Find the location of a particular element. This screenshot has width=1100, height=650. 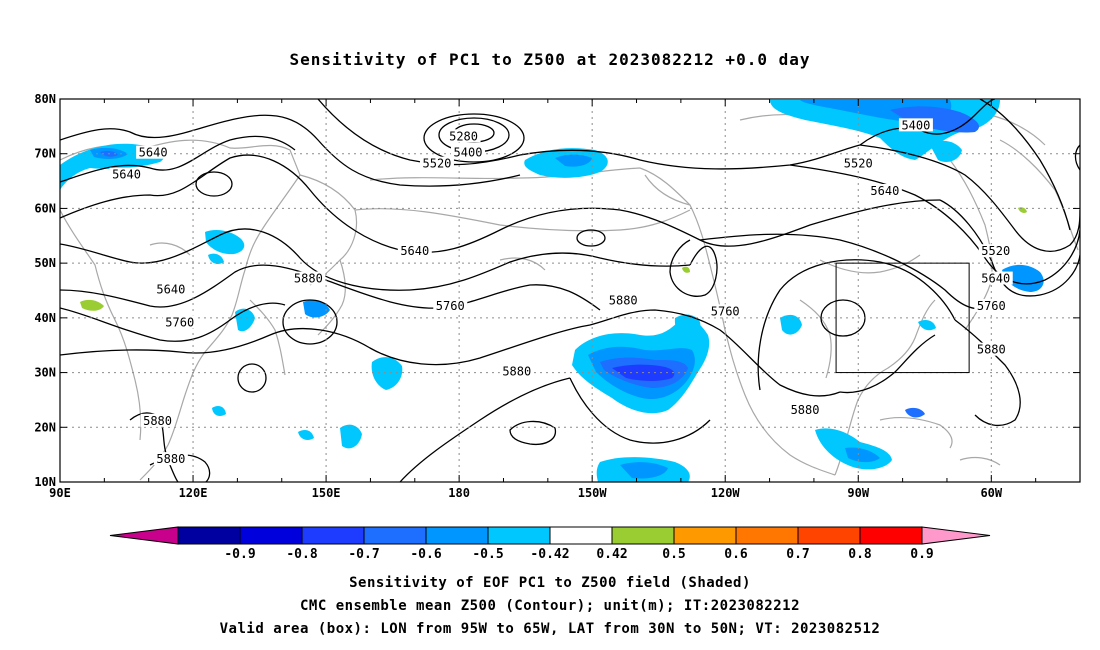

colorbar-label: 0.42 is located at coordinates (611, 554).